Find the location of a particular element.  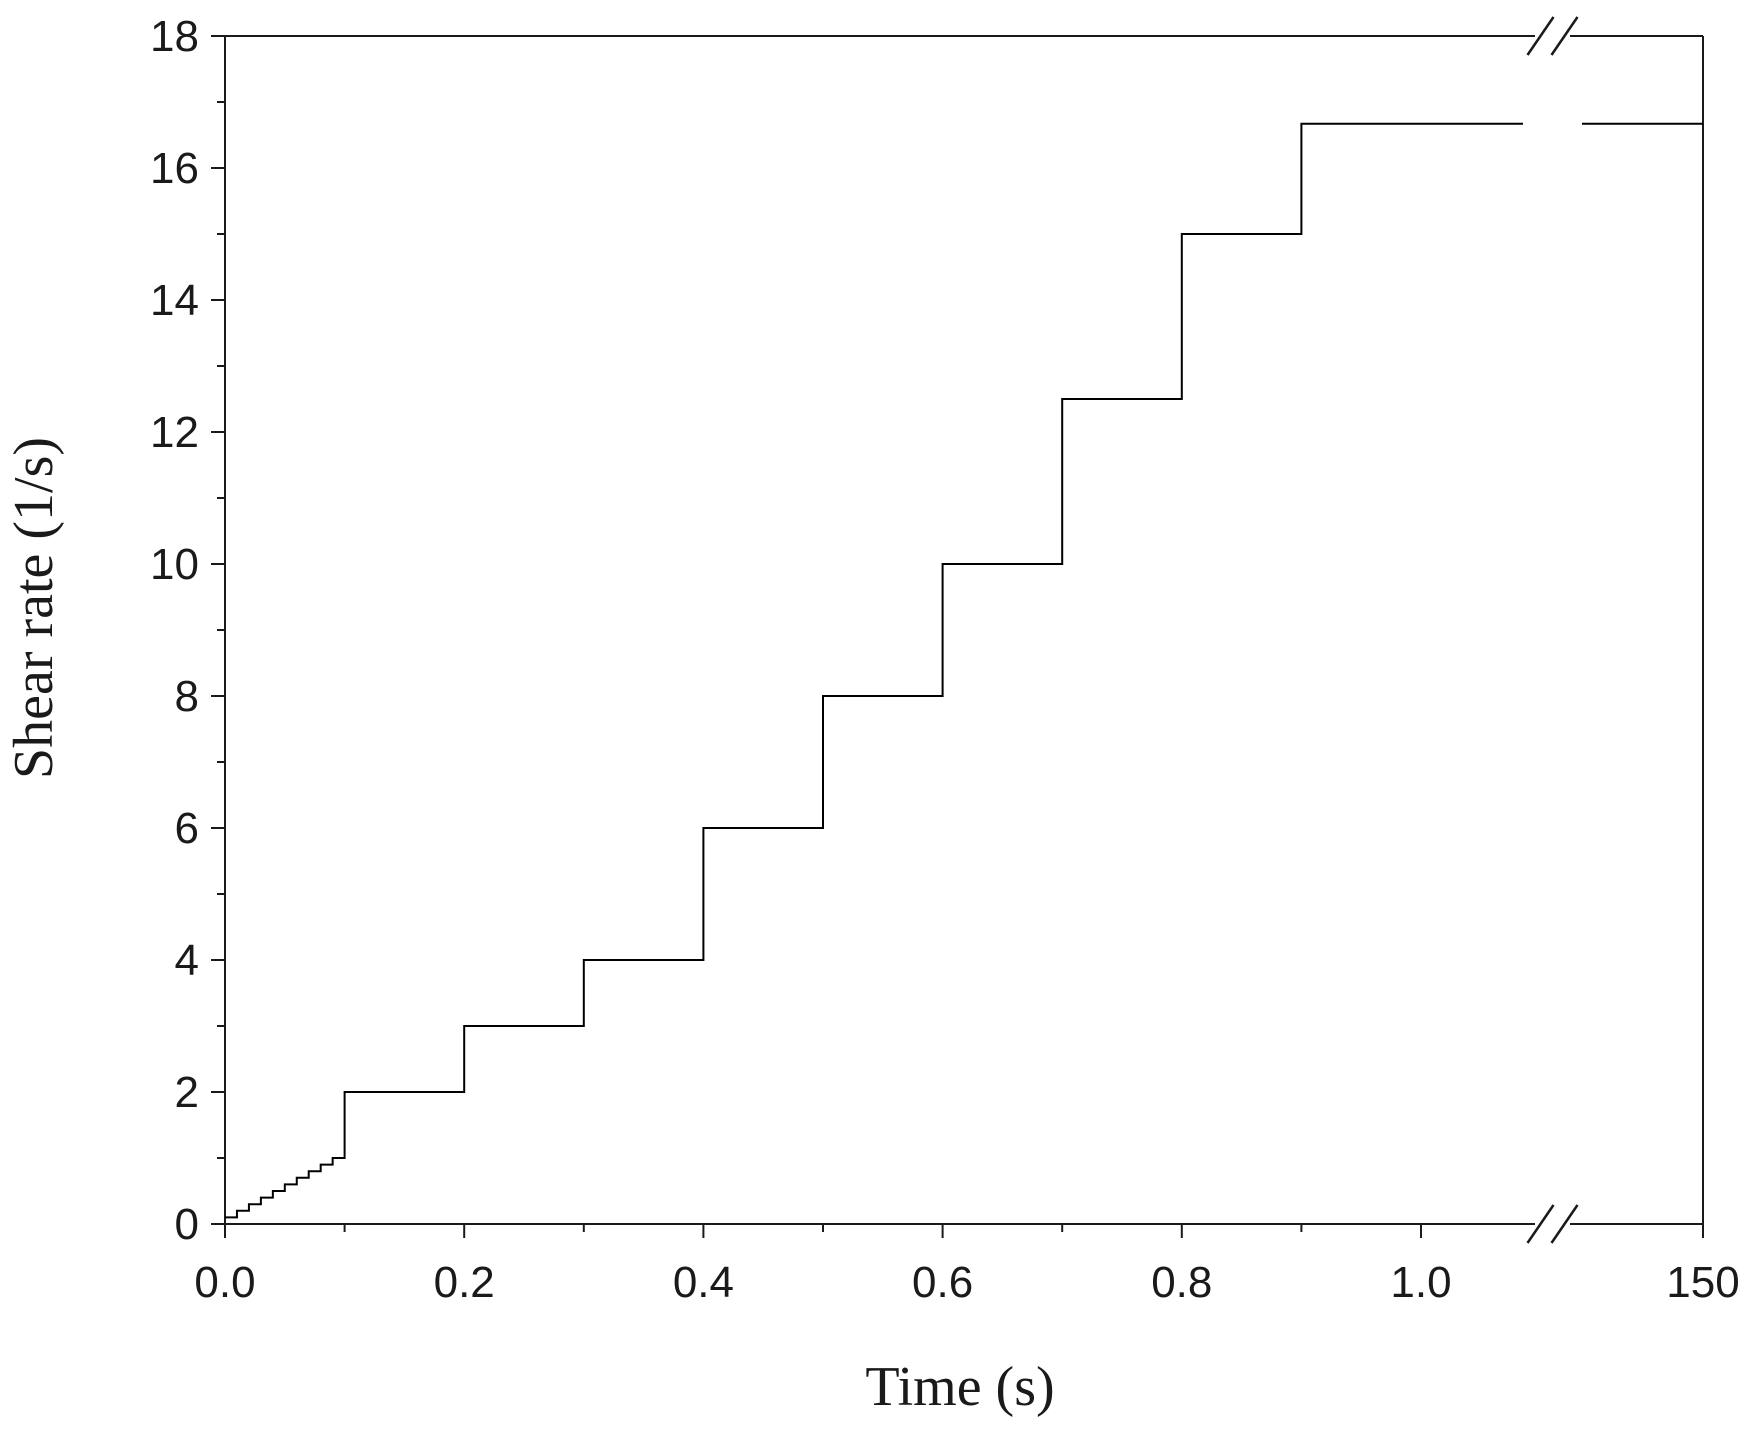

x-axis-title: Time (s) is located at coordinates (959, 1387).